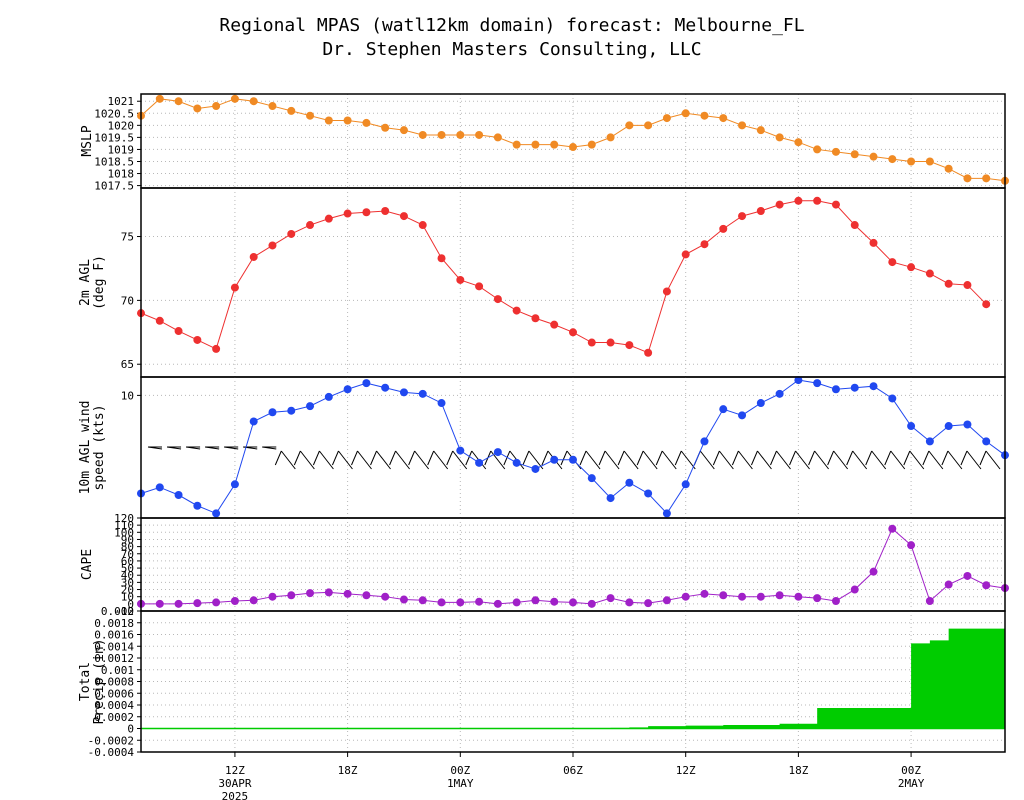 Image resolution: width=1024 pixels, height=800 pixels. I want to click on x-tick-label: 12Z, so click(686, 770).